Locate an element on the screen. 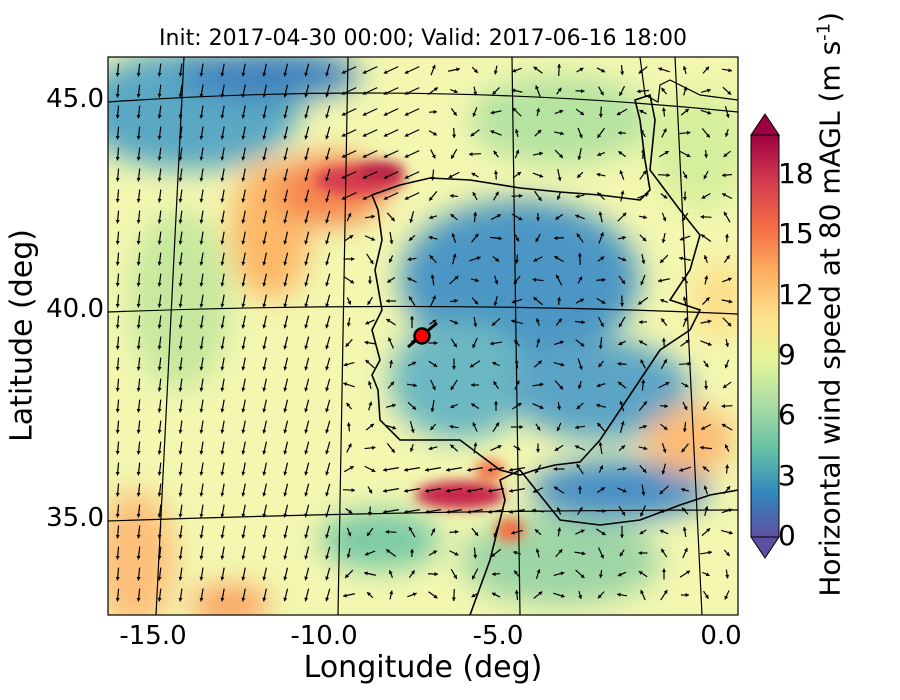 Image resolution: width=900 pixels, height=700 pixels. y-tick-label: 40.0 is located at coordinates (75, 309).